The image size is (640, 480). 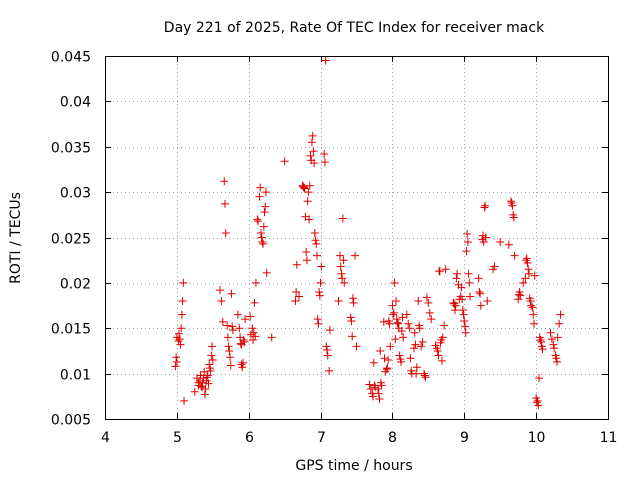 I want to click on y-tick-label: 0.045, so click(x=71, y=58).